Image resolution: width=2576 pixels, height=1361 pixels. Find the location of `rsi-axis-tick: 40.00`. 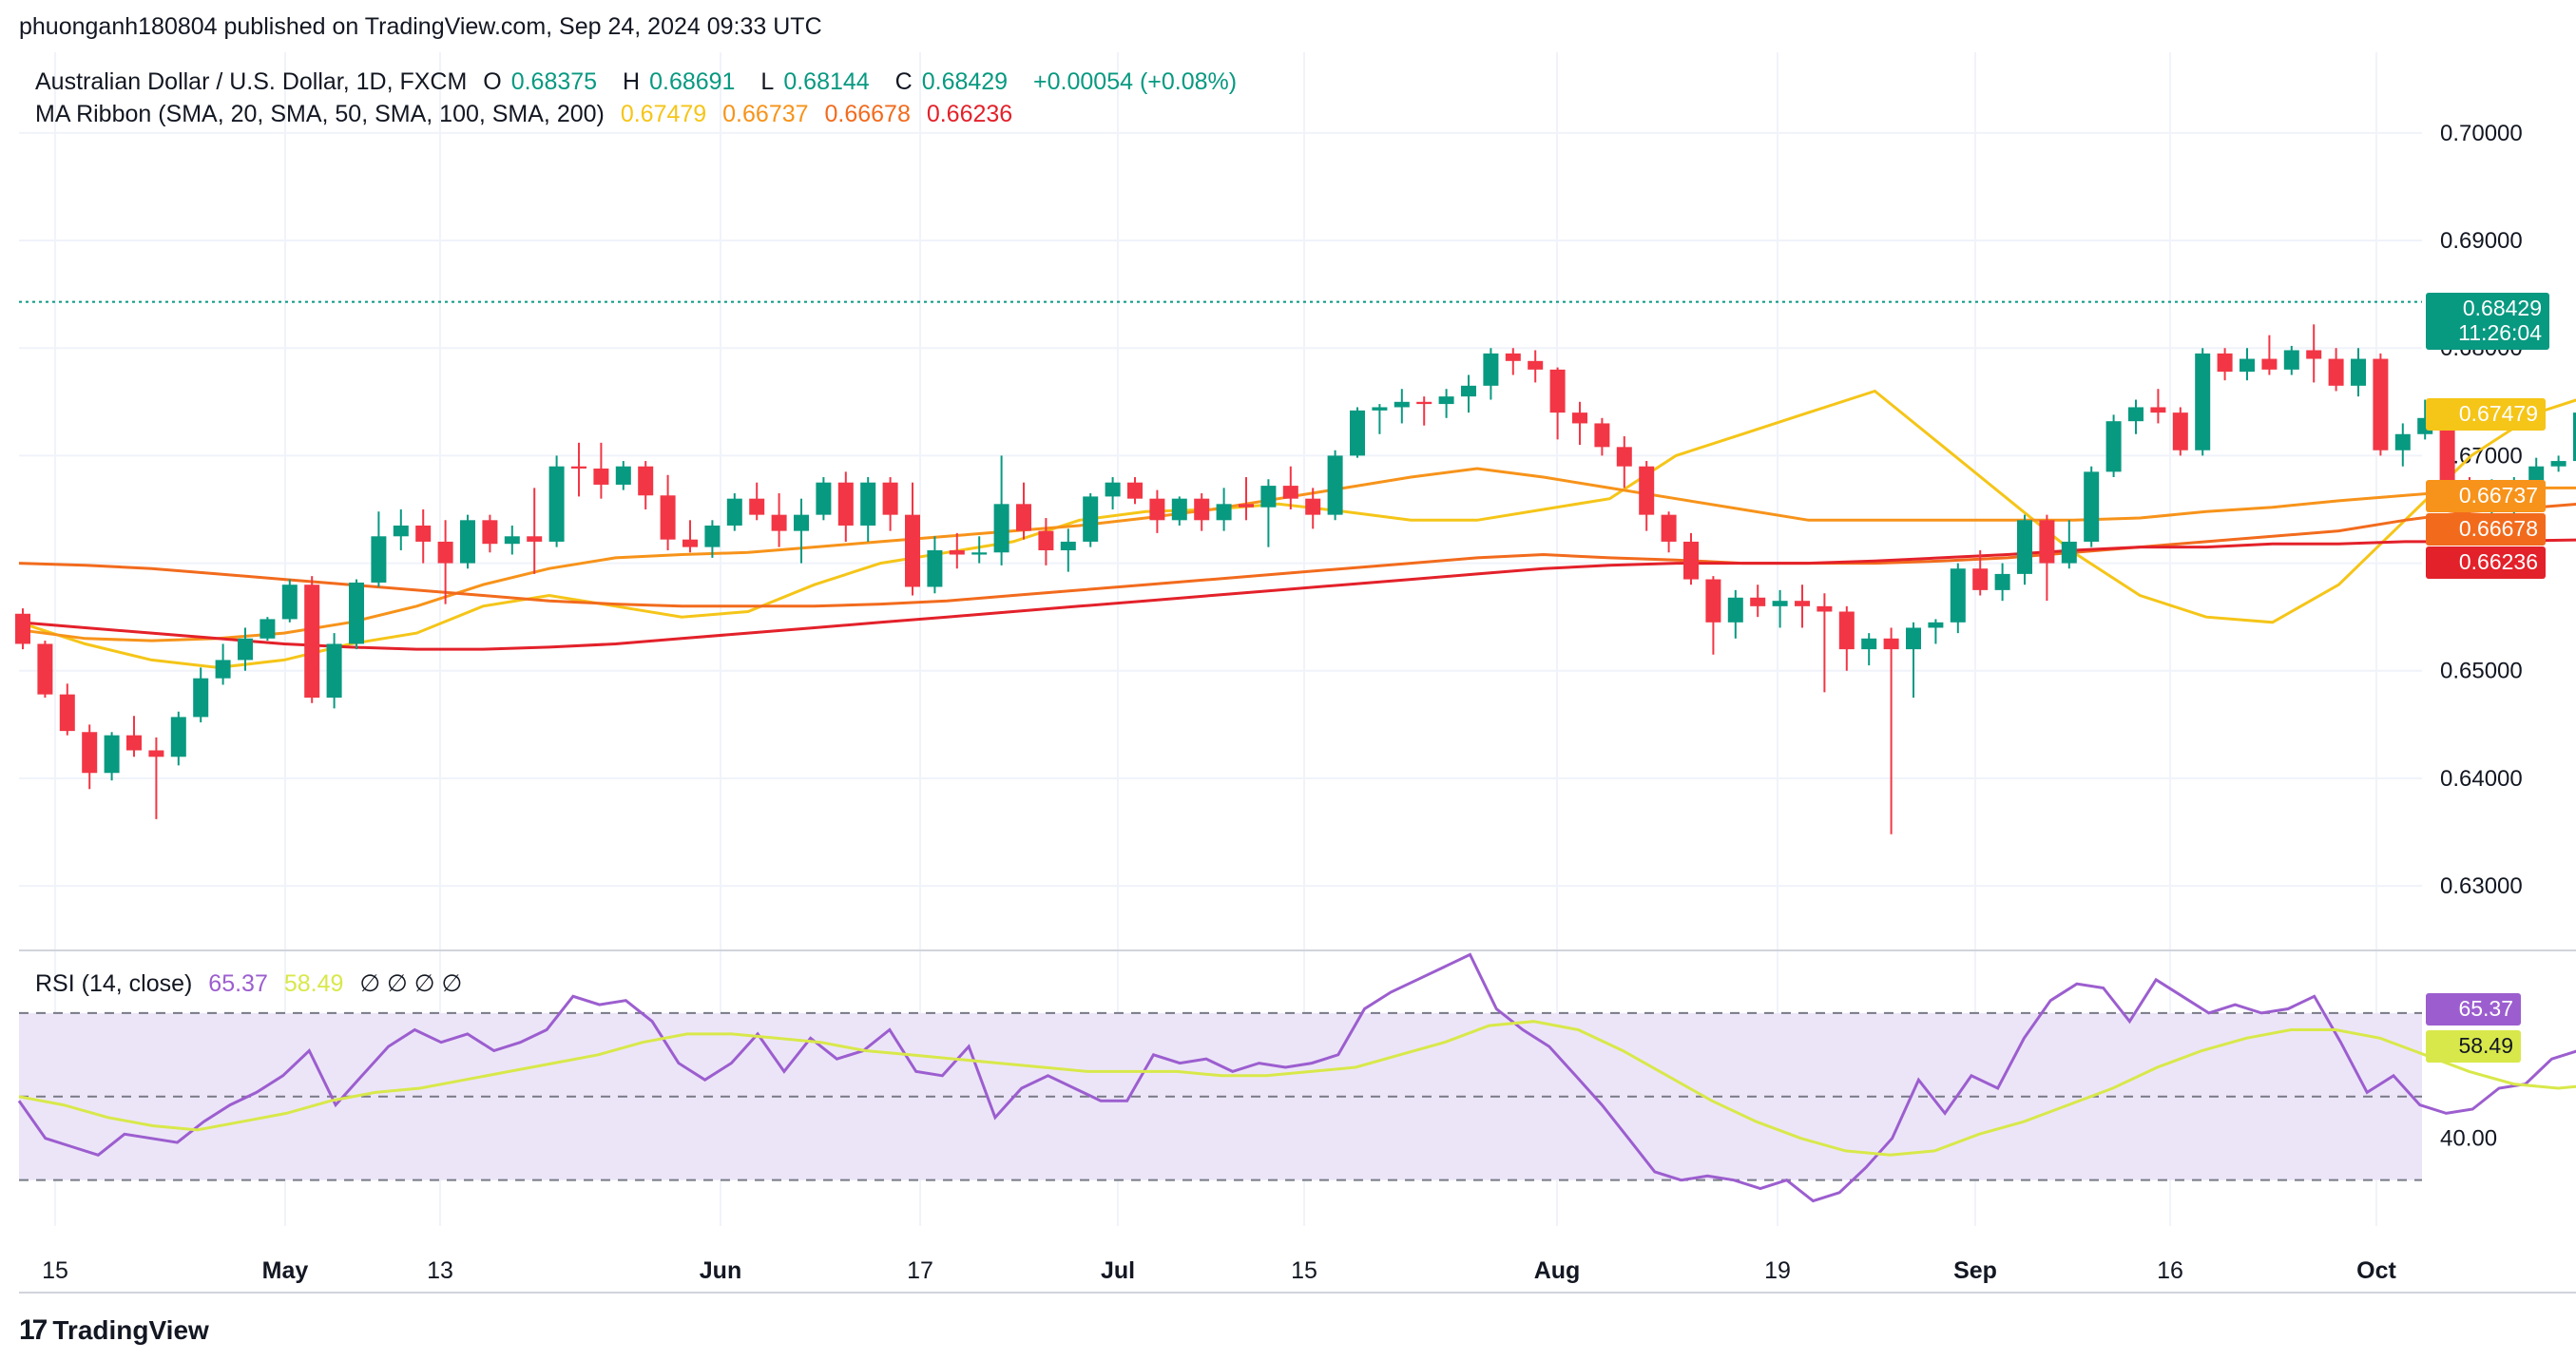

rsi-axis-tick: 40.00 is located at coordinates (2469, 1139).